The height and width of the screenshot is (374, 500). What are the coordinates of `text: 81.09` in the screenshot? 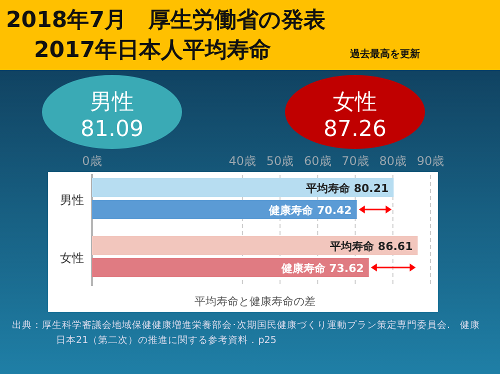 It's located at (112, 129).